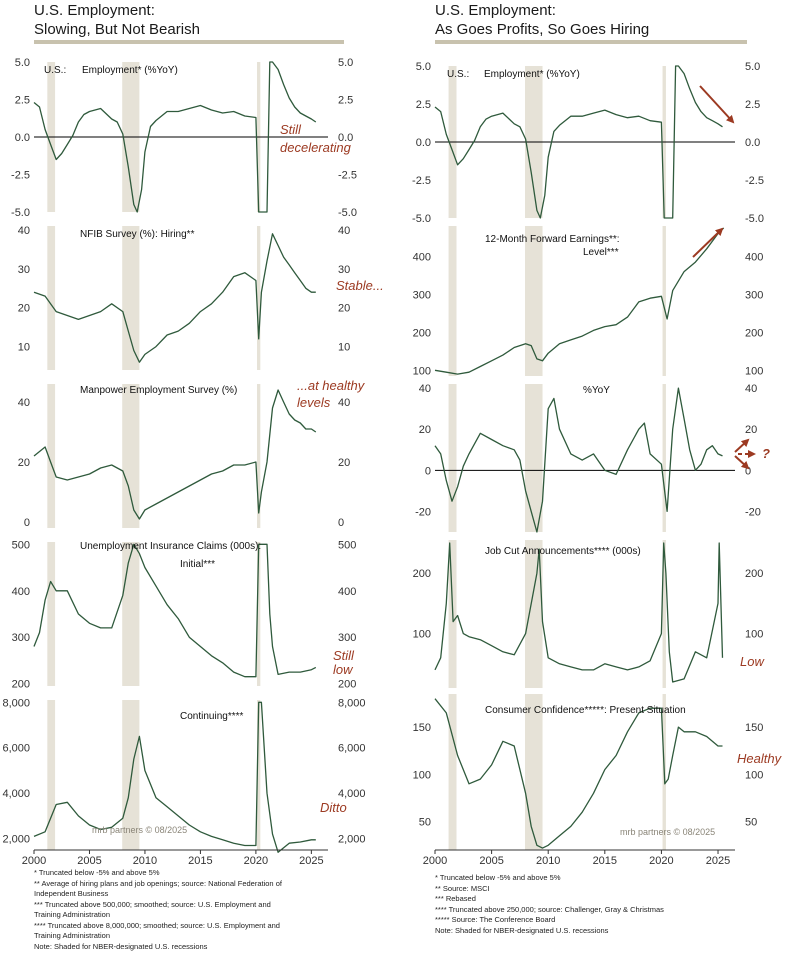 This screenshot has width=789, height=955. I want to click on y-tick-left: 40, so click(24, 231).